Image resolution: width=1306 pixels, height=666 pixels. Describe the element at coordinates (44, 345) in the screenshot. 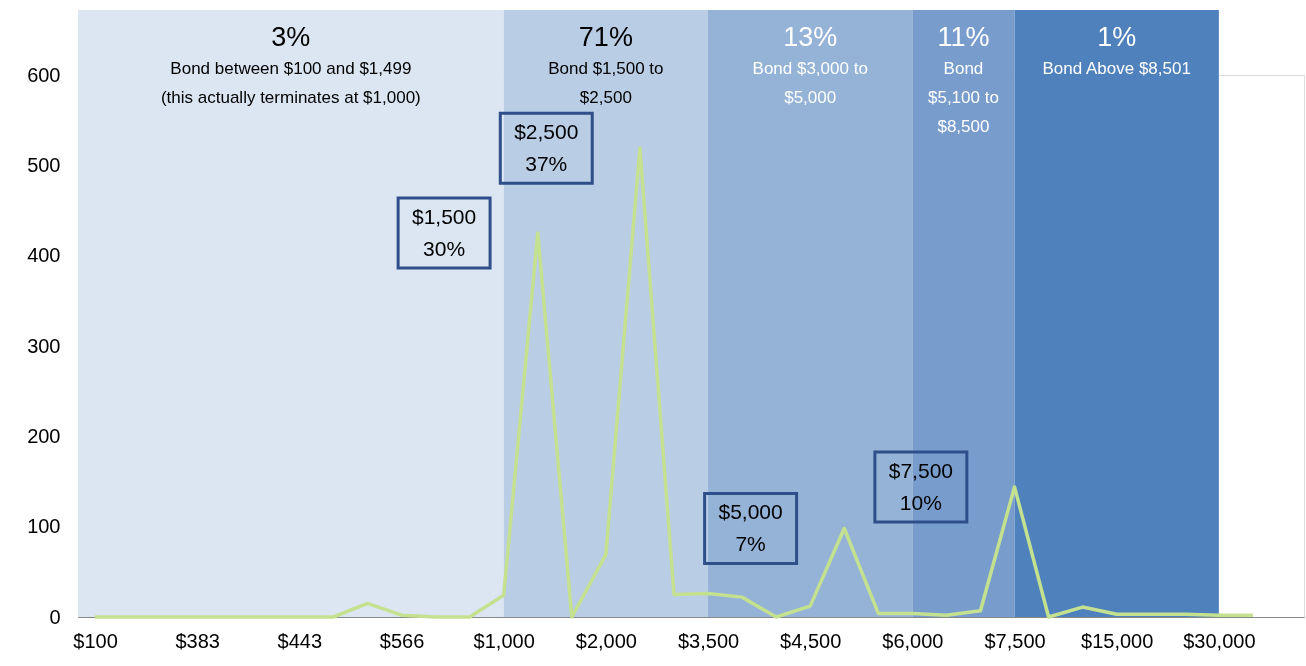

I see `y-tick-label: 300` at that location.